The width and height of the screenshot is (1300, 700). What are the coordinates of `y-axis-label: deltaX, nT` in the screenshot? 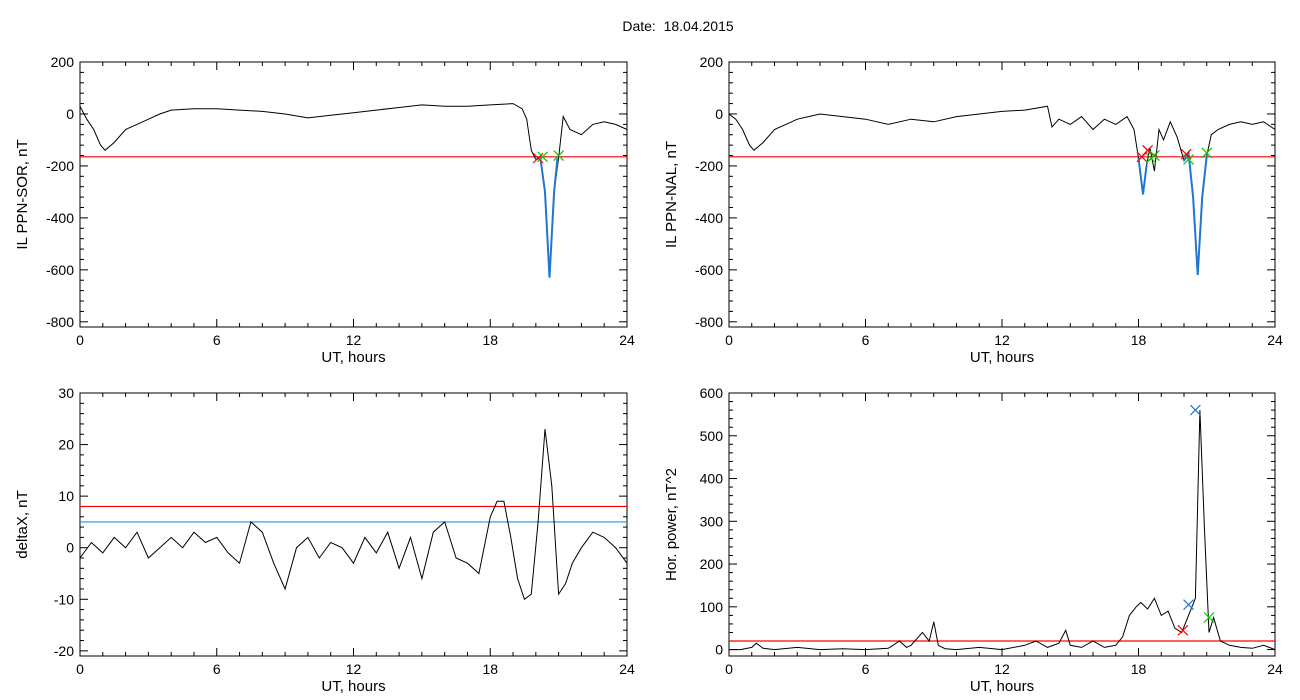 It's located at (22, 524).